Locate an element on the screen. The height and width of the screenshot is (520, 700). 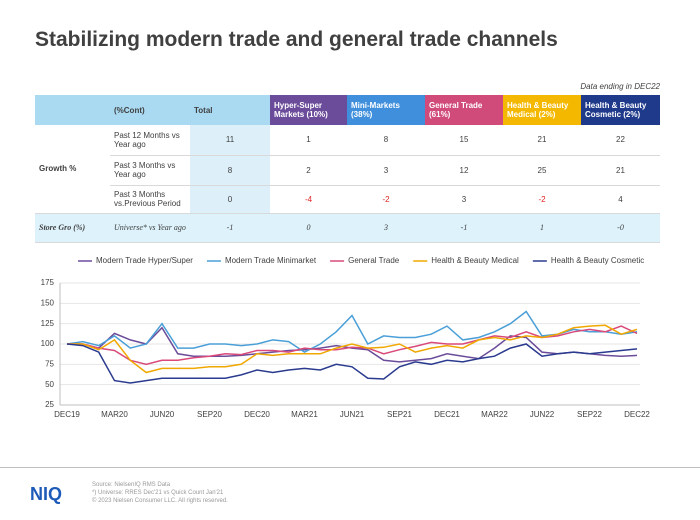
x-tick-label: SEP22 is located at coordinates (589, 414).